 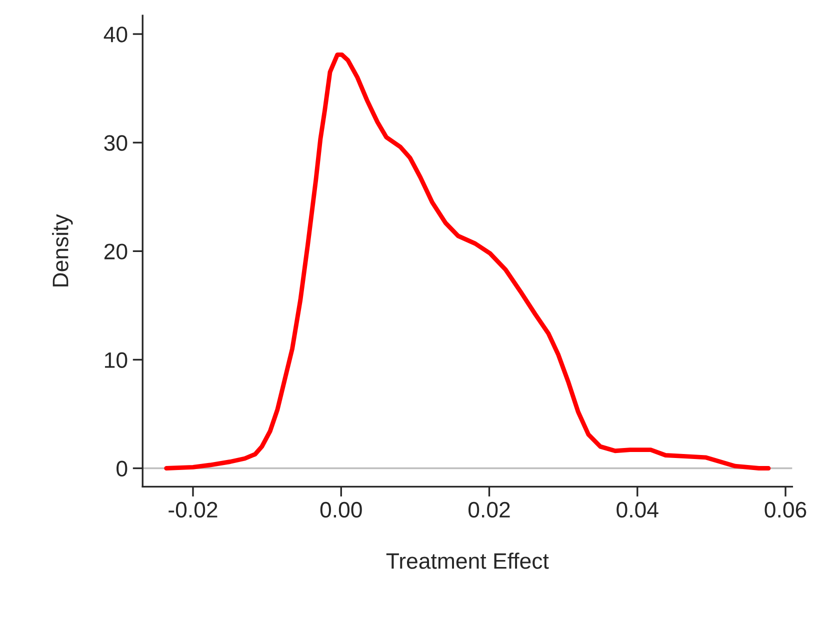 I want to click on y-tick-label: 0, so click(x=122, y=468).